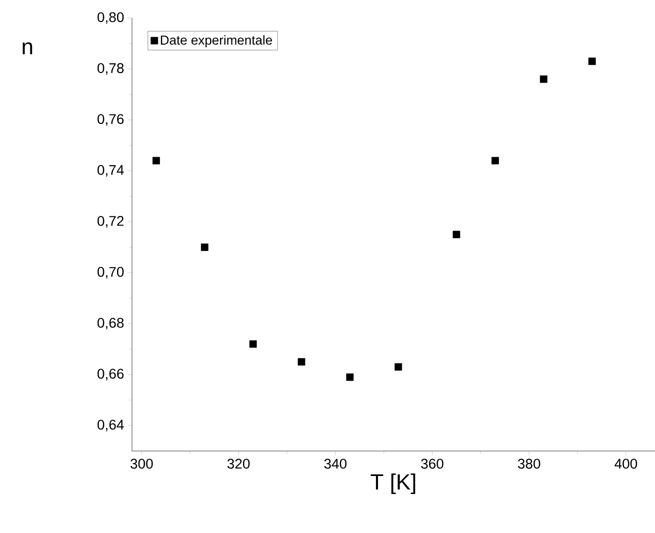  Describe the element at coordinates (335, 463) in the screenshot. I see `x-tick-label: 340` at that location.